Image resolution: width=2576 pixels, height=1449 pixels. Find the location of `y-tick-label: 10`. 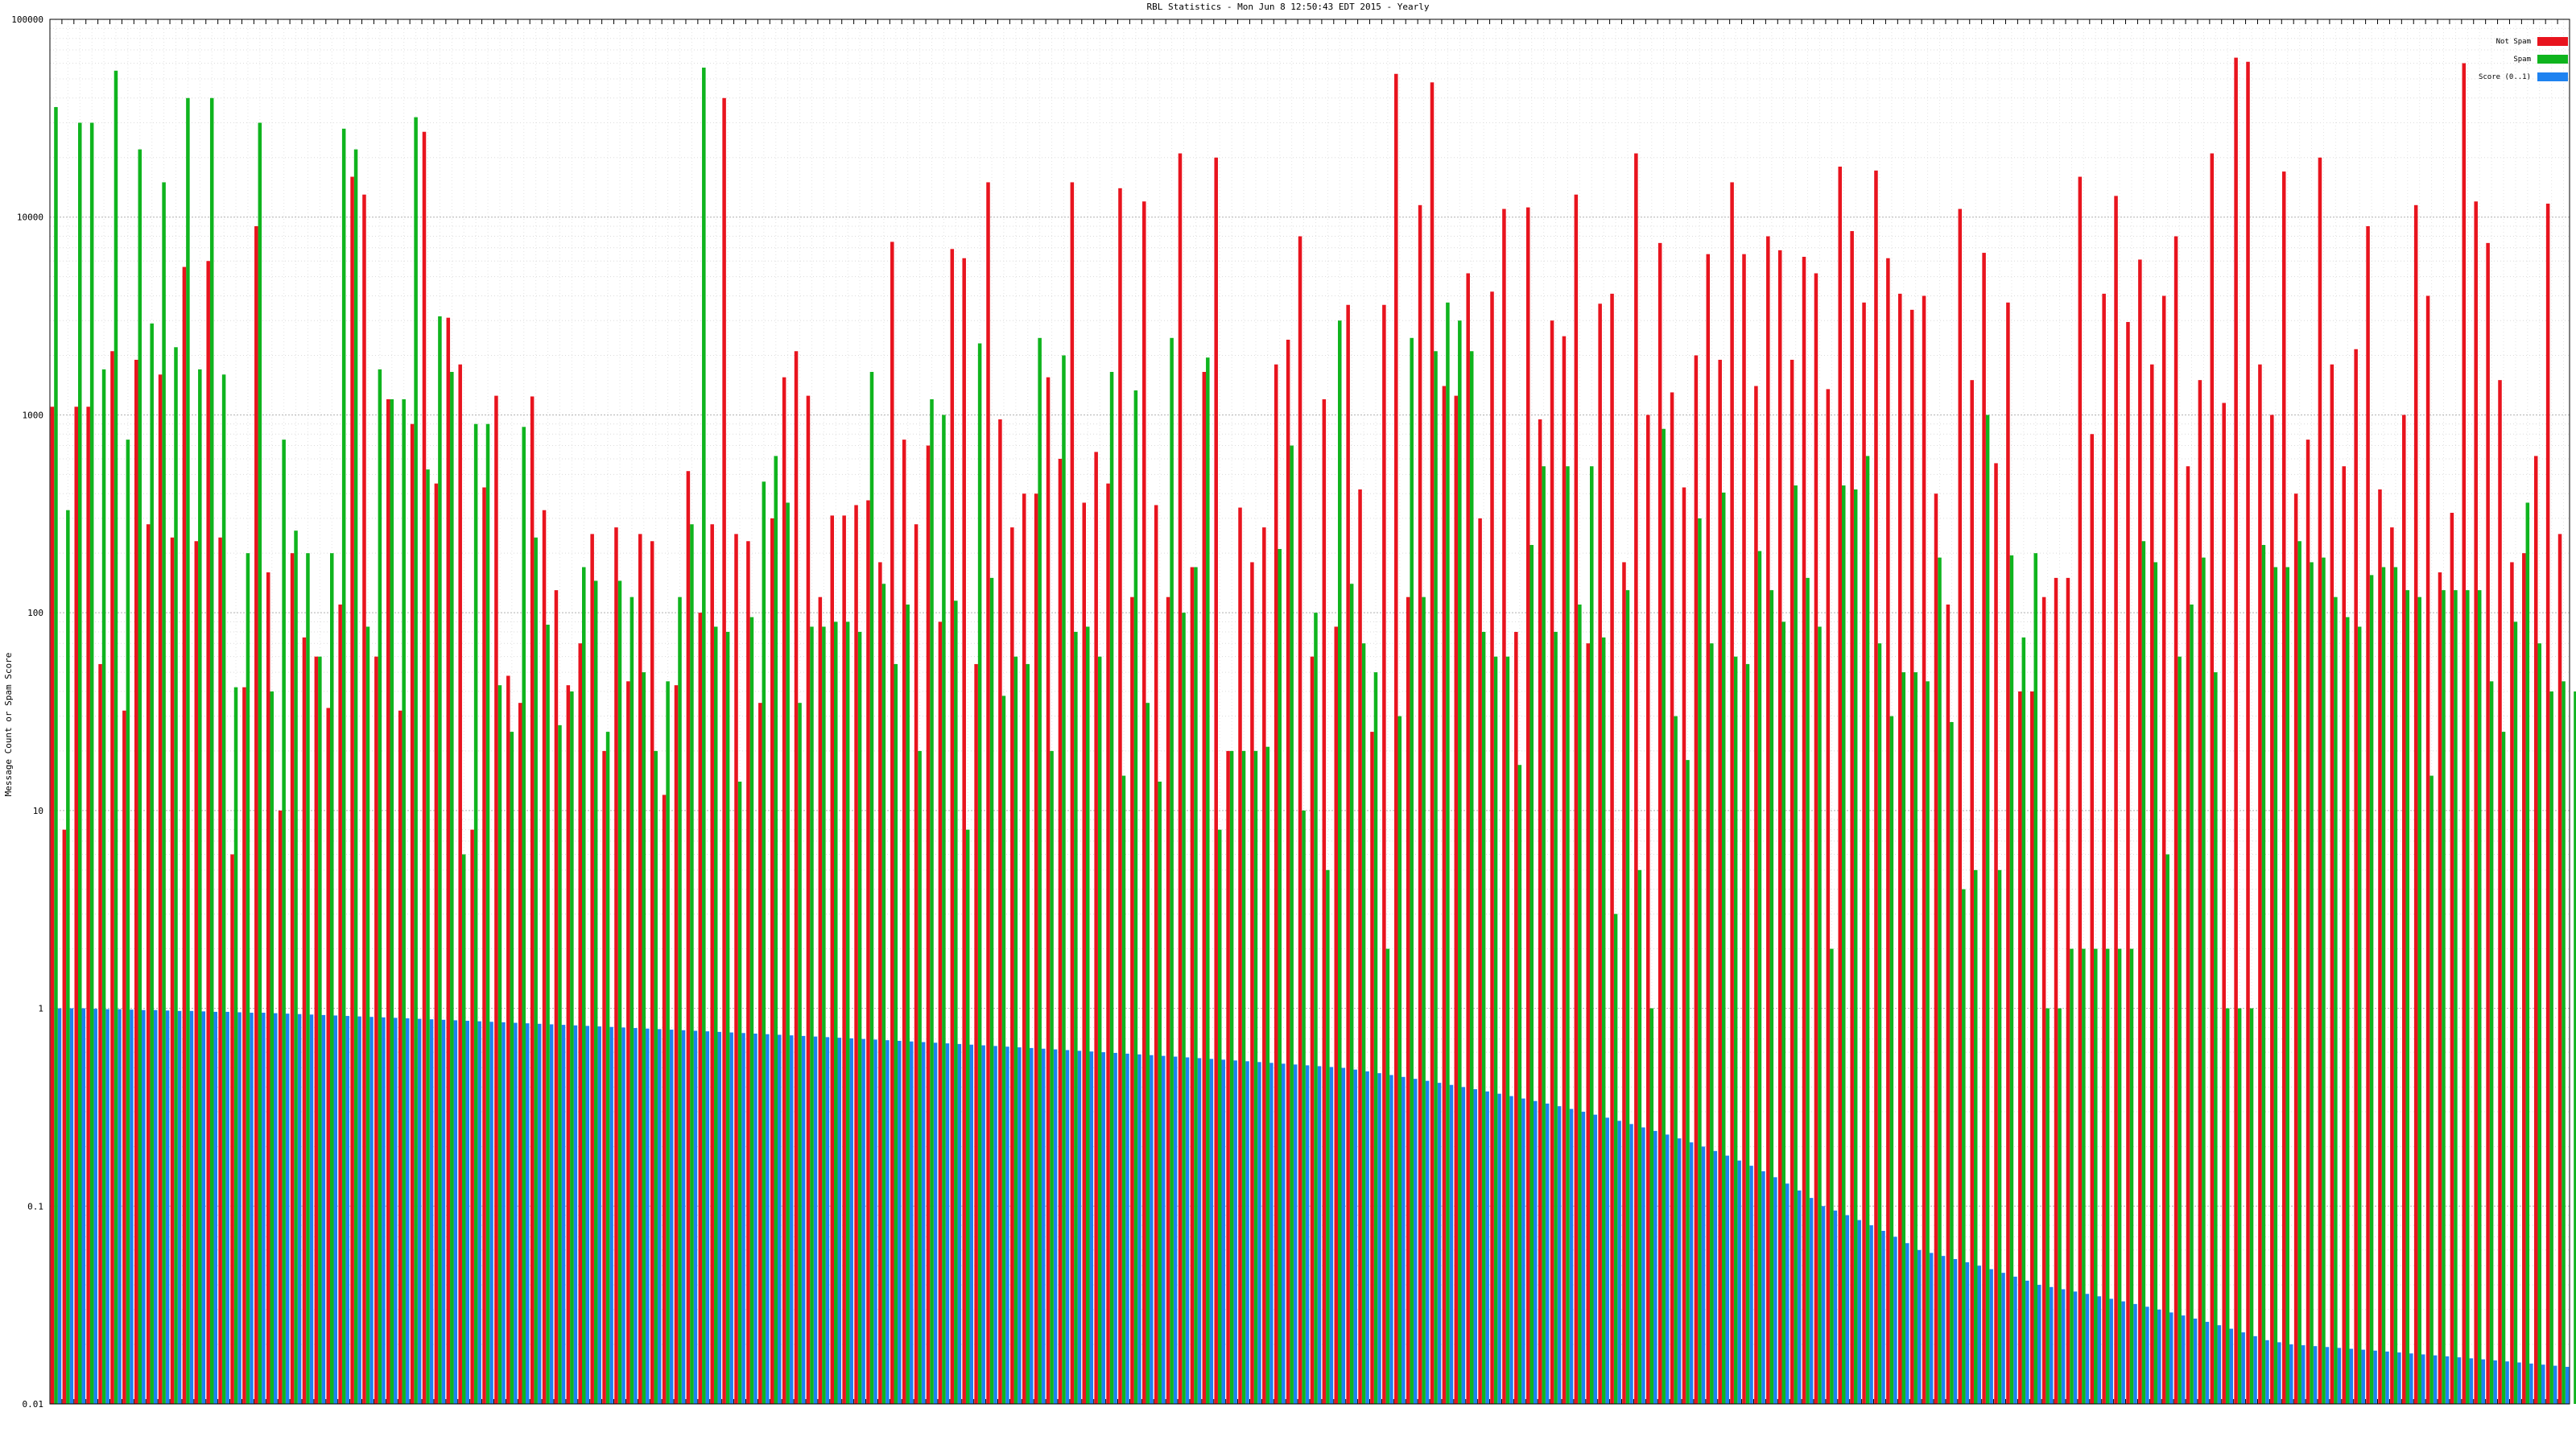

y-tick-label: 10 is located at coordinates (38, 811).